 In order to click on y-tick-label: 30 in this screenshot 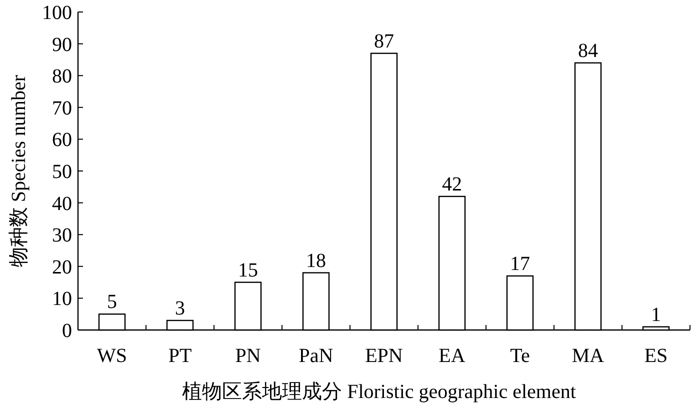, I will do `click(62, 235)`.